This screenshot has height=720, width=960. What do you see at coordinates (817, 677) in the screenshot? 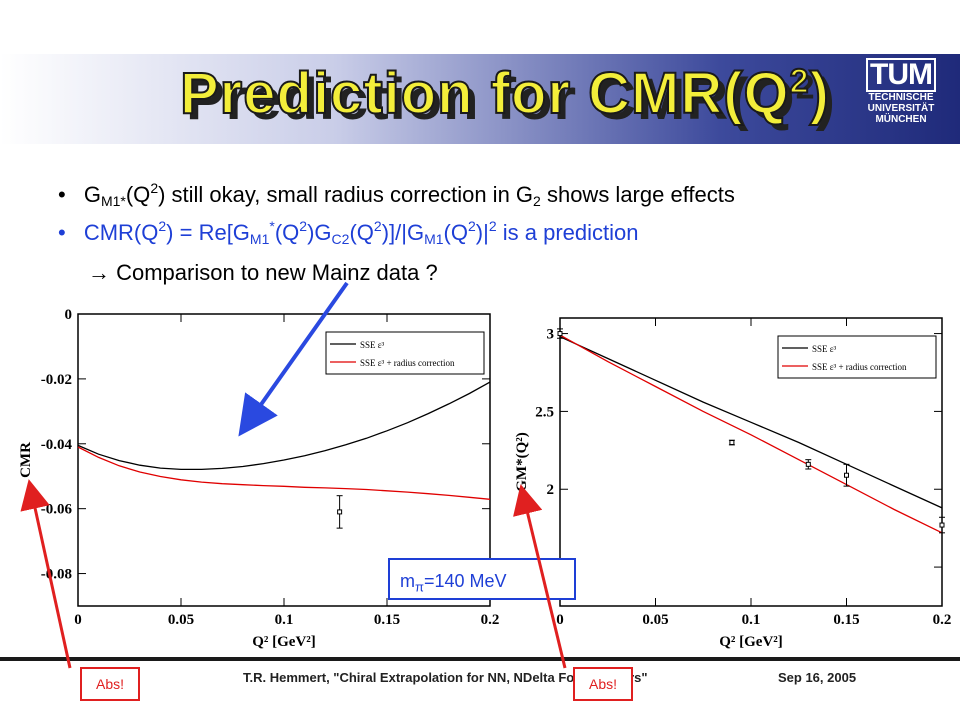
I see `footer-date: Sep 16, 2005` at bounding box center [817, 677].